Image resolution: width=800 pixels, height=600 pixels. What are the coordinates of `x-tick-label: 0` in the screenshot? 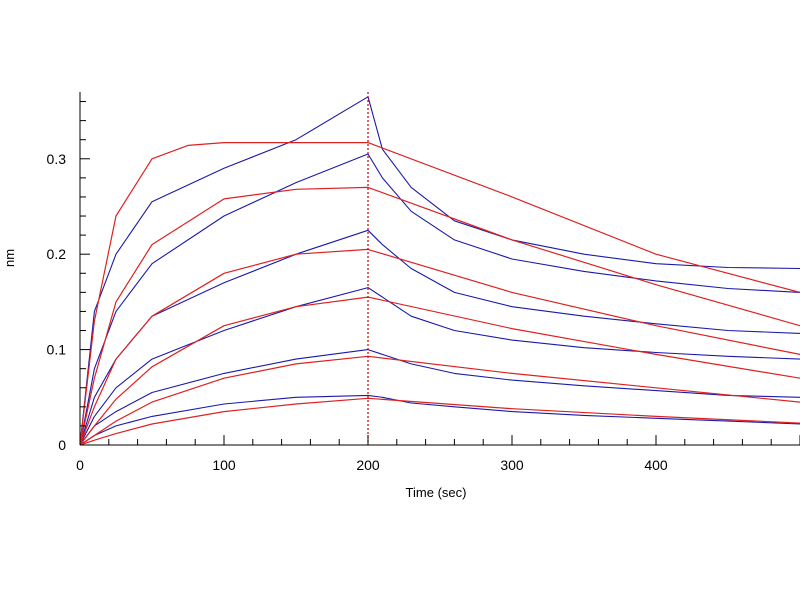 It's located at (80, 465).